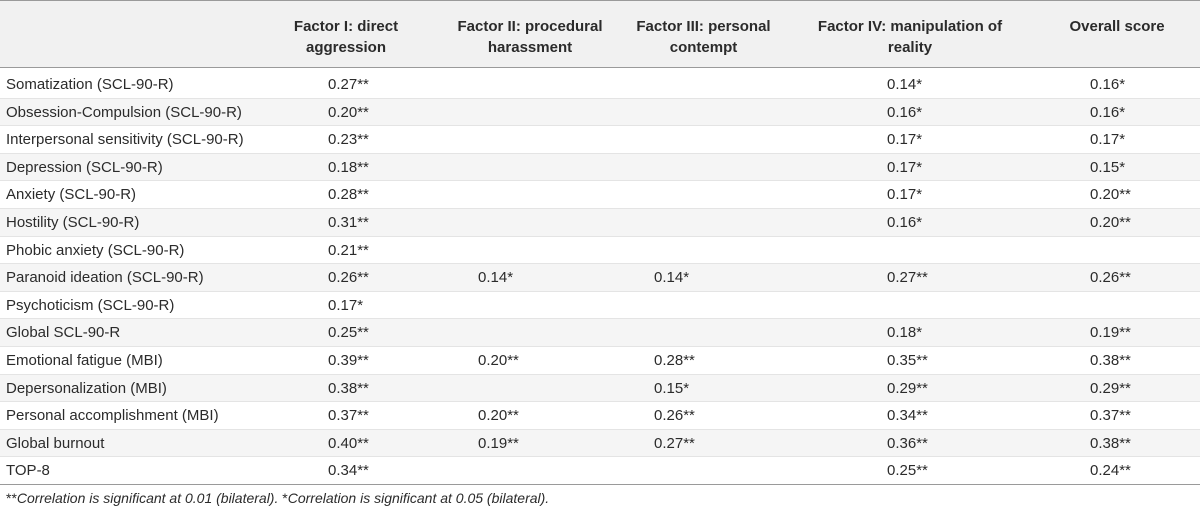  I want to click on table-row: Hostility (SCL-90-R) 0.31** 0.16* 0.20**, so click(600, 223).